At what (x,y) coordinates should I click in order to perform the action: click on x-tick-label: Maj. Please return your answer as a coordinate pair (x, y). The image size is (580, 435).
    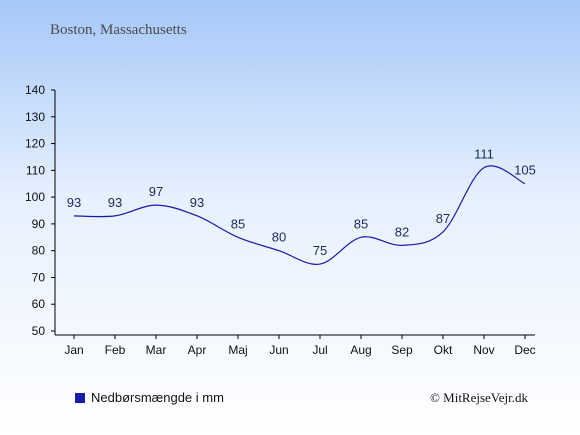
    Looking at the image, I should click on (237, 350).